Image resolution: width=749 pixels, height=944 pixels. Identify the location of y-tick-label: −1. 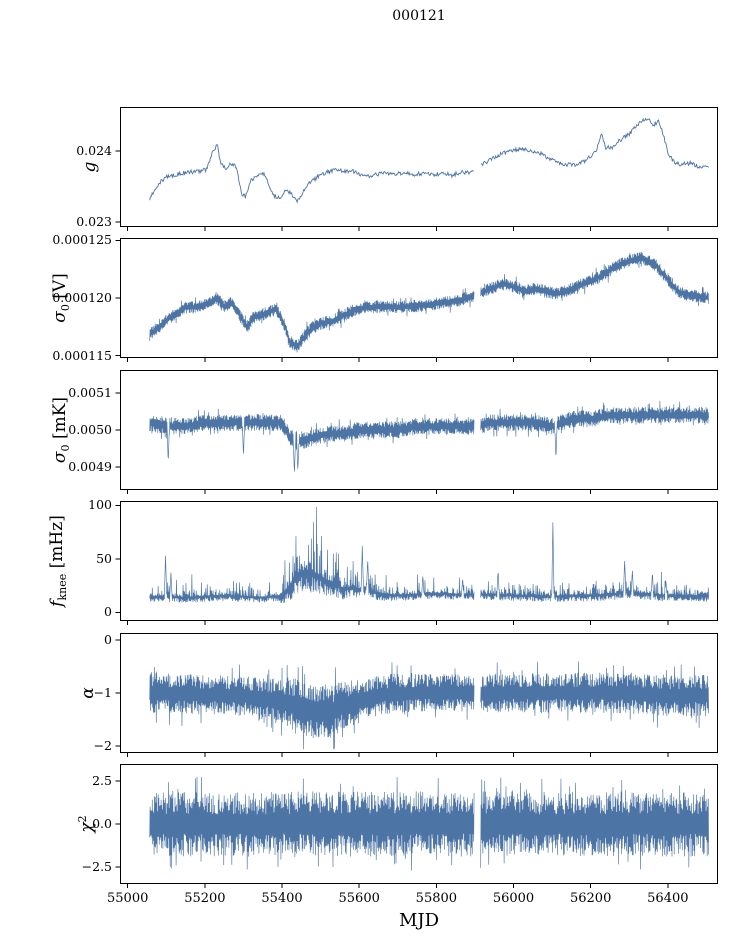
(102, 692).